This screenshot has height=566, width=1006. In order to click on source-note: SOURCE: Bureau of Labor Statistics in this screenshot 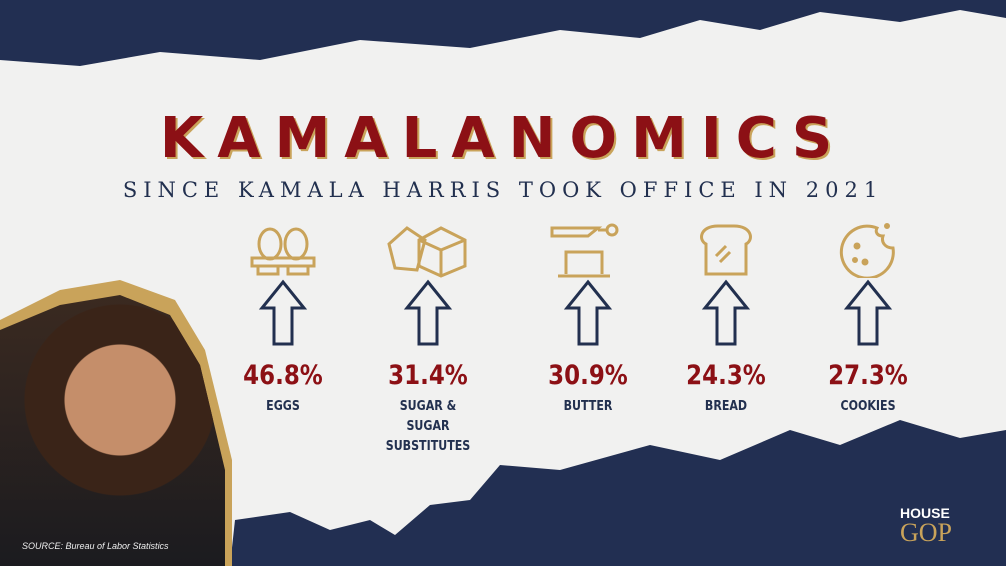, I will do `click(95, 546)`.